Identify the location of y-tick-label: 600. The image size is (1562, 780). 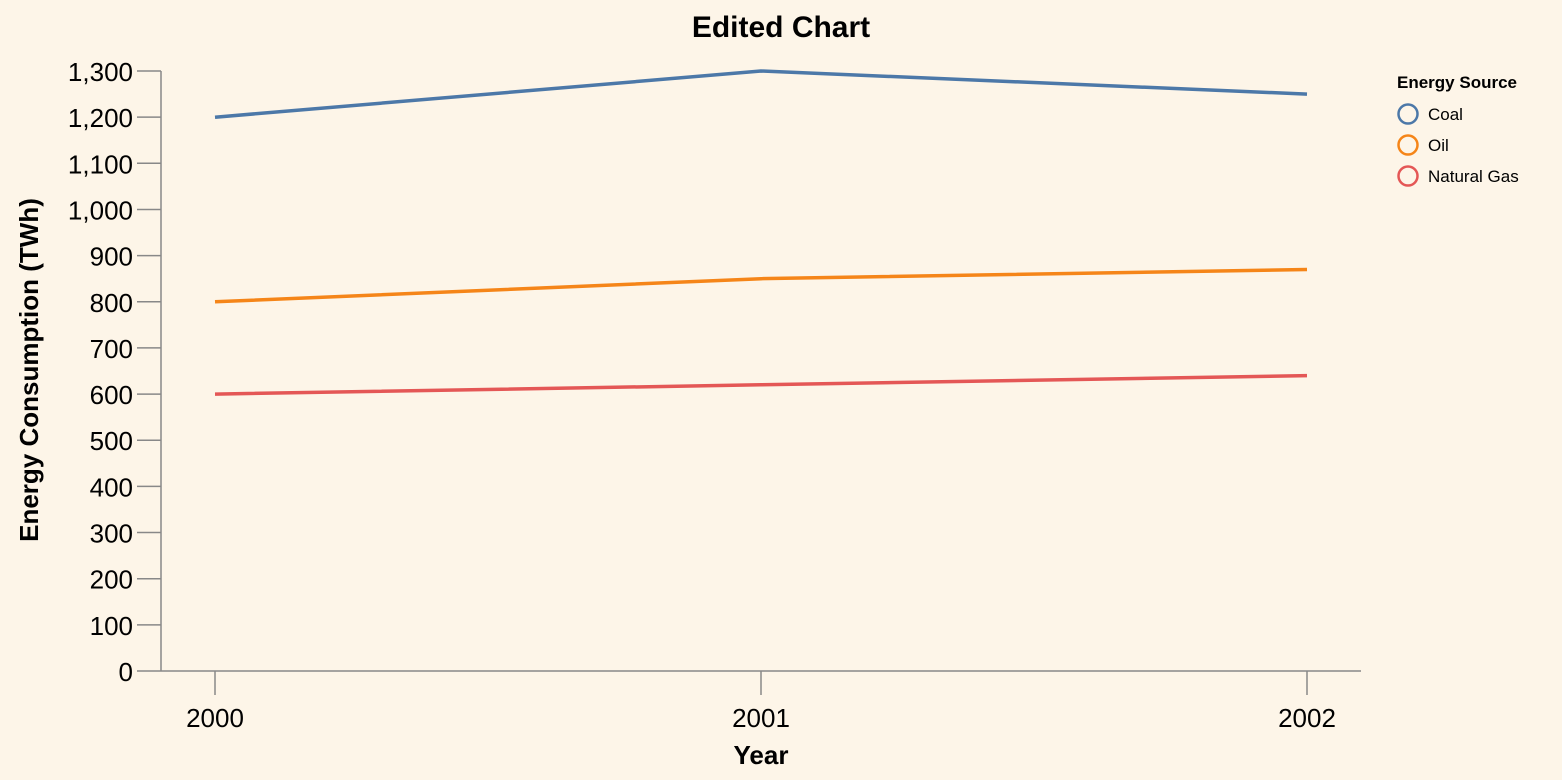
(111, 395).